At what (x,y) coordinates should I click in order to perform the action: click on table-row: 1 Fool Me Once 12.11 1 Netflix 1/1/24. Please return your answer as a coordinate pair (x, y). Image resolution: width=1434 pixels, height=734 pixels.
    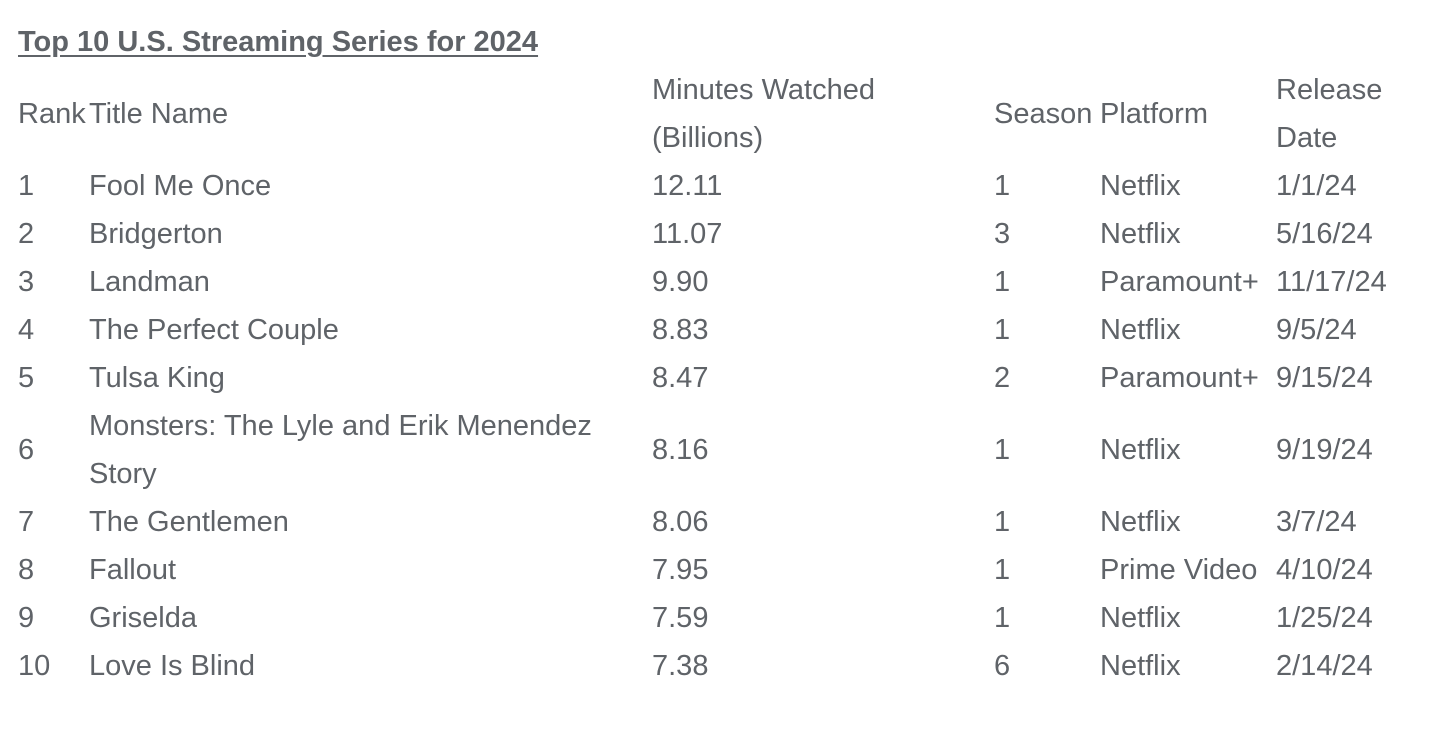
    Looking at the image, I should click on (722, 186).